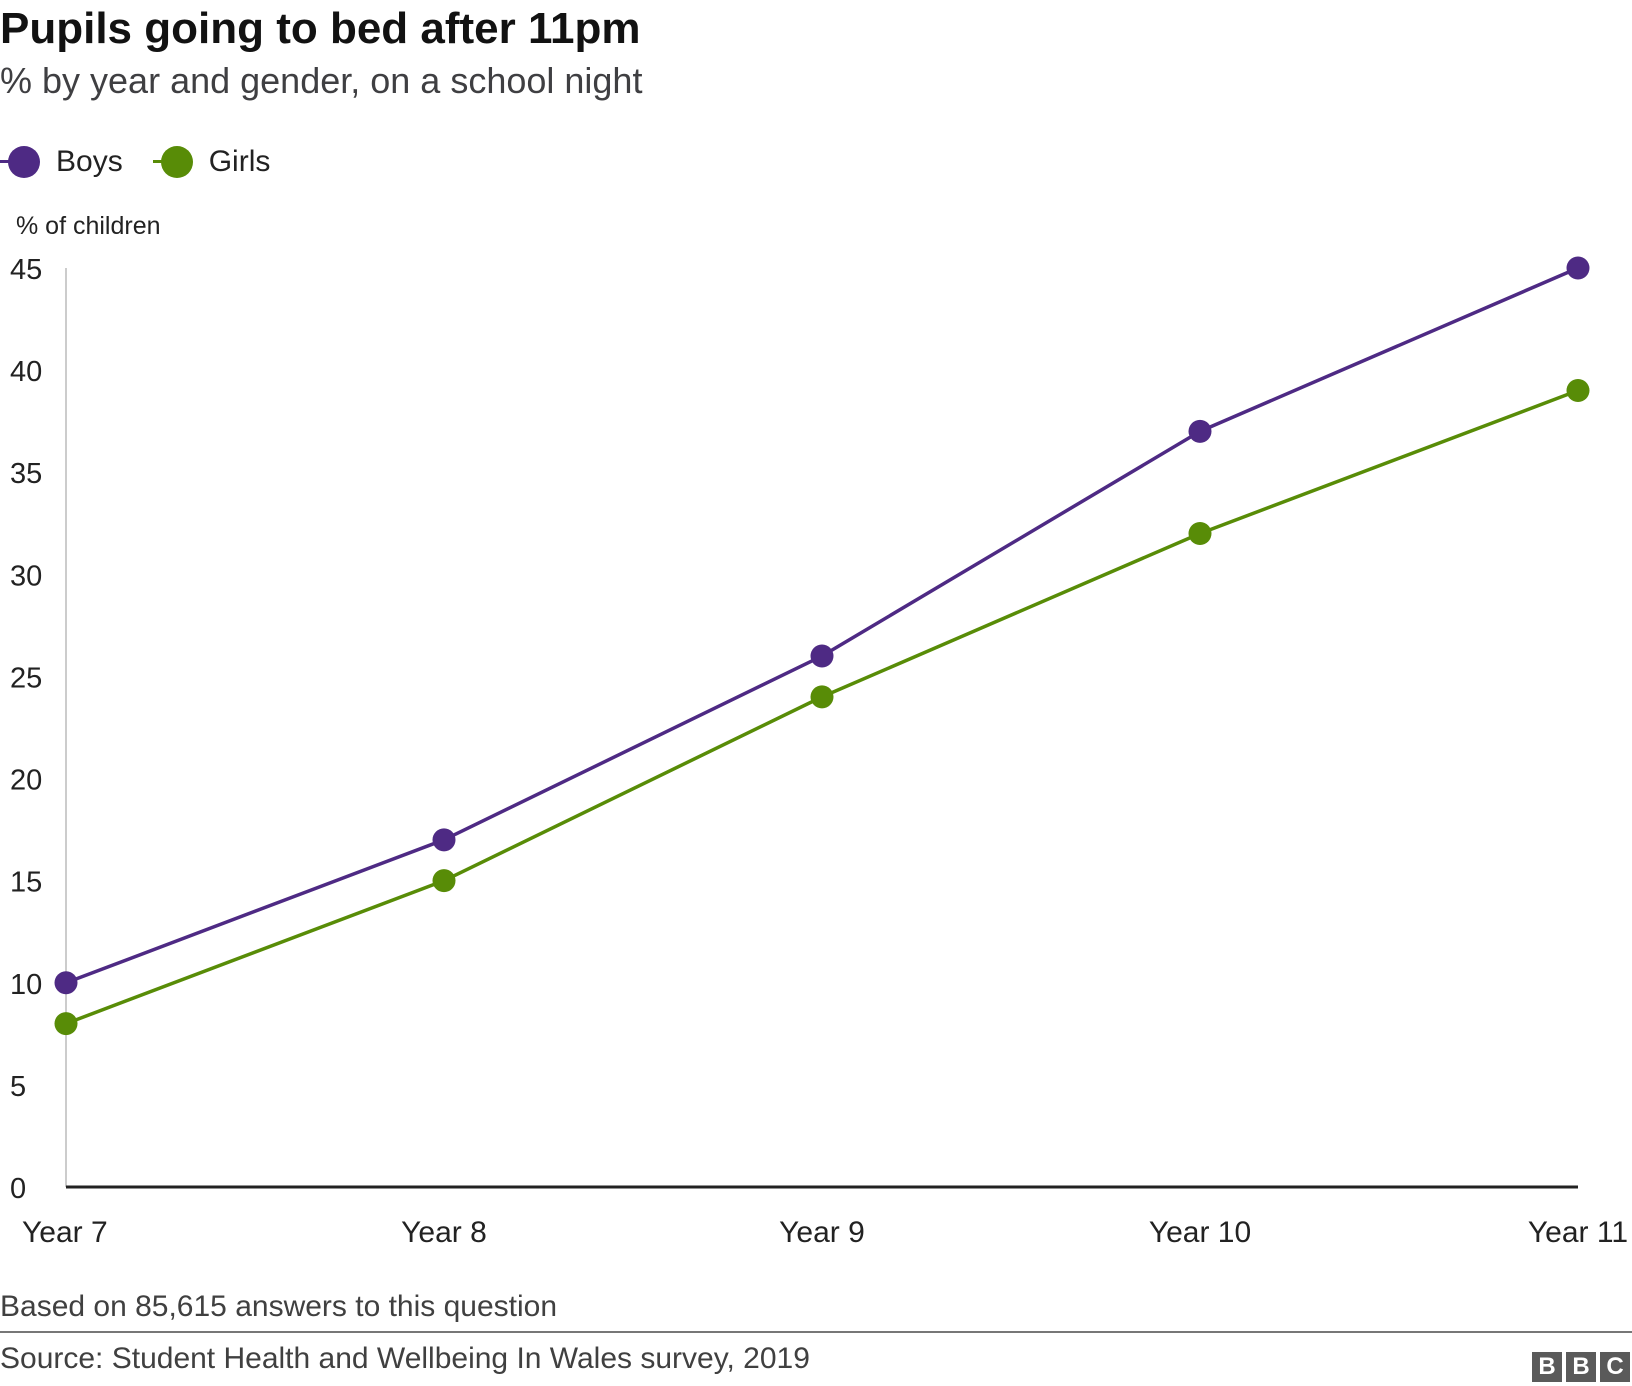  Describe the element at coordinates (26, 372) in the screenshot. I see `y-tick-label: 40` at that location.